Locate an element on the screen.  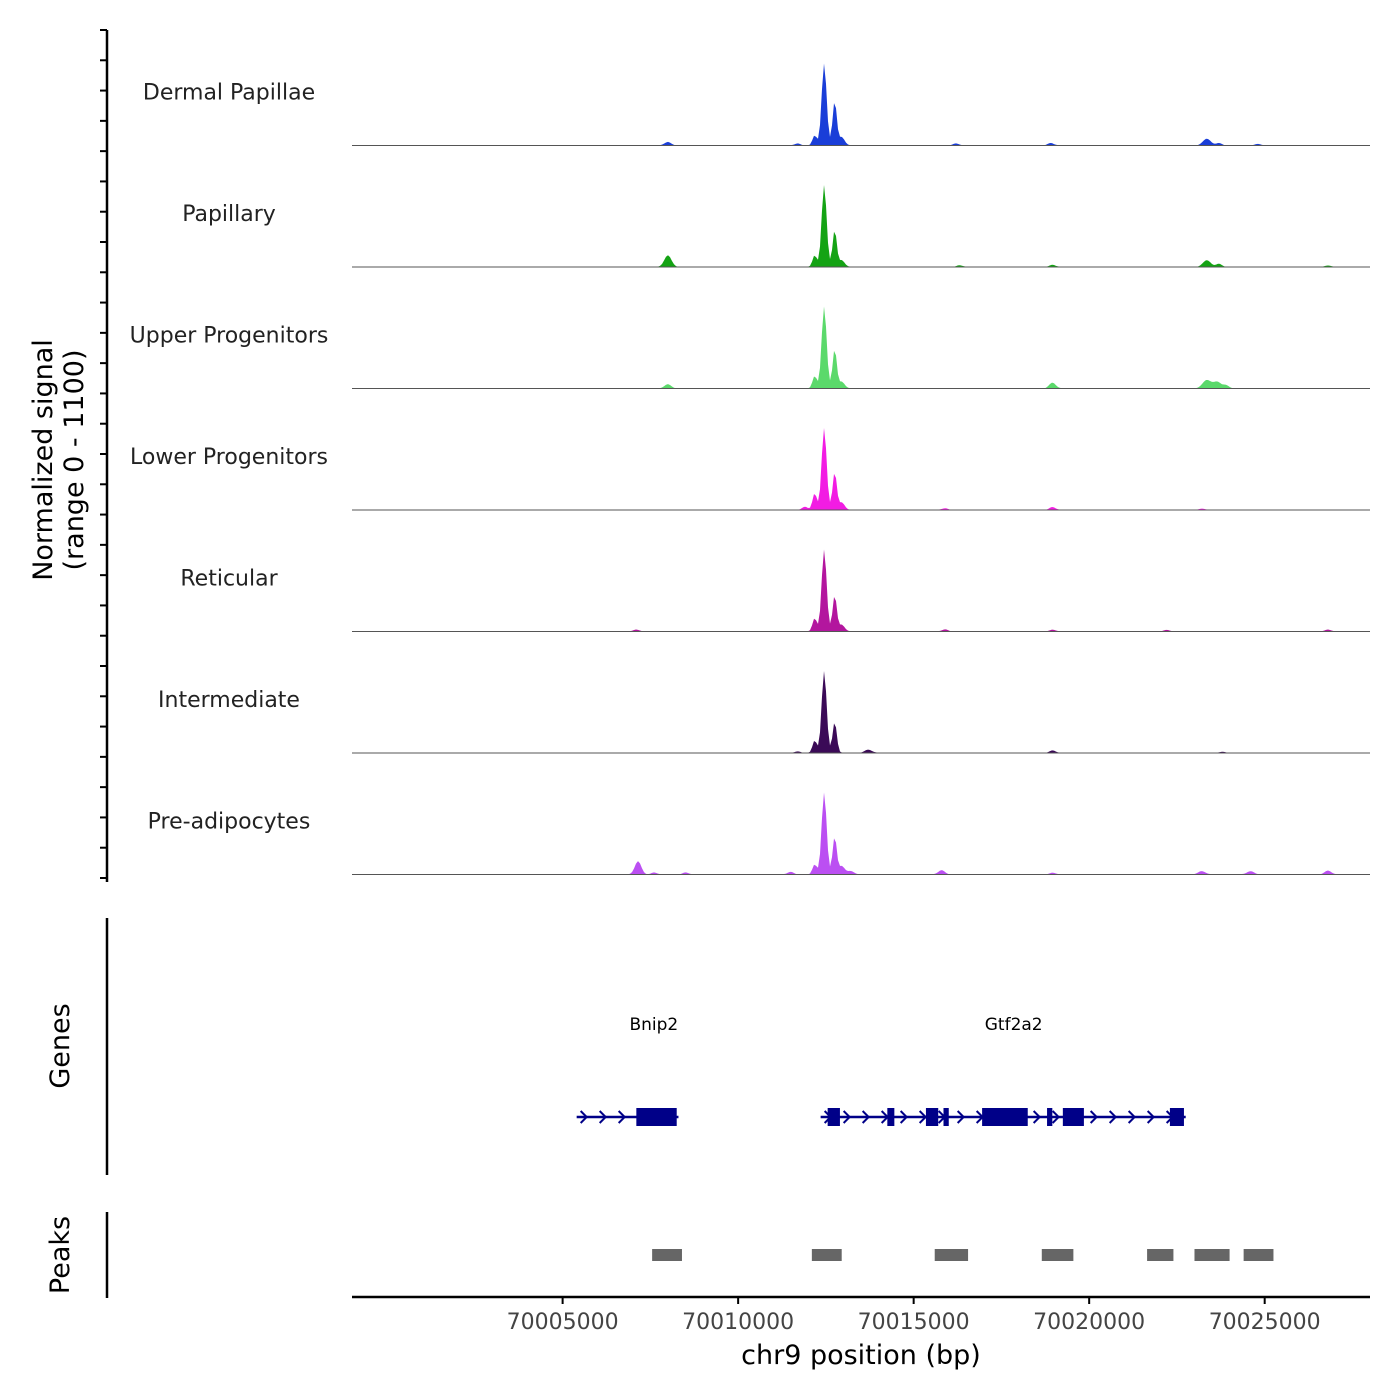
x-axis-ticks: 70005000 70010000 70015000 70020000 70025000 is located at coordinates (914, 1316).